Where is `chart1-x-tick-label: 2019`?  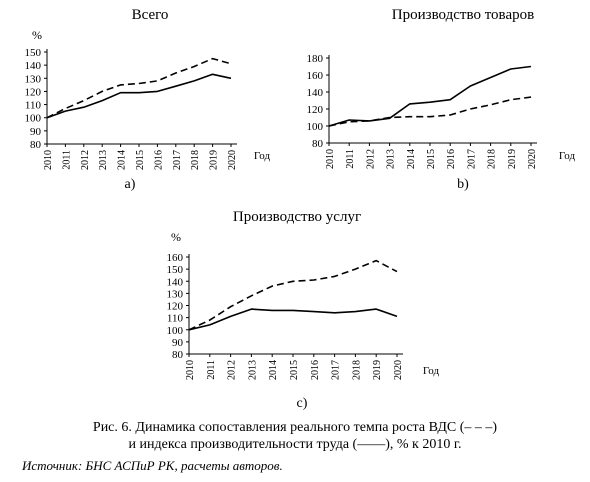 chart1-x-tick-label: 2019 is located at coordinates (214, 160).